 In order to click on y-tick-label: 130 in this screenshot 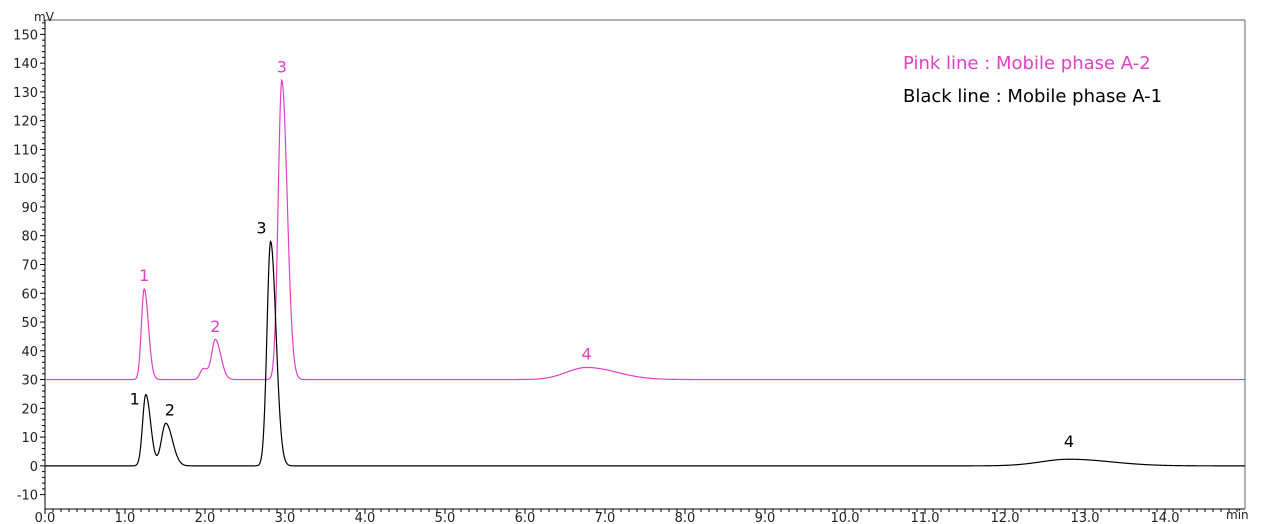, I will do `click(25, 93)`.